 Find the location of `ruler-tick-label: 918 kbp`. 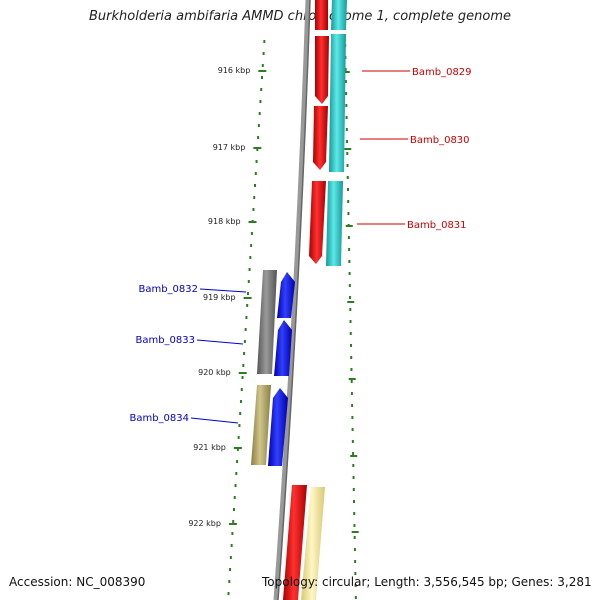

ruler-tick-label: 918 kbp is located at coordinates (224, 221).